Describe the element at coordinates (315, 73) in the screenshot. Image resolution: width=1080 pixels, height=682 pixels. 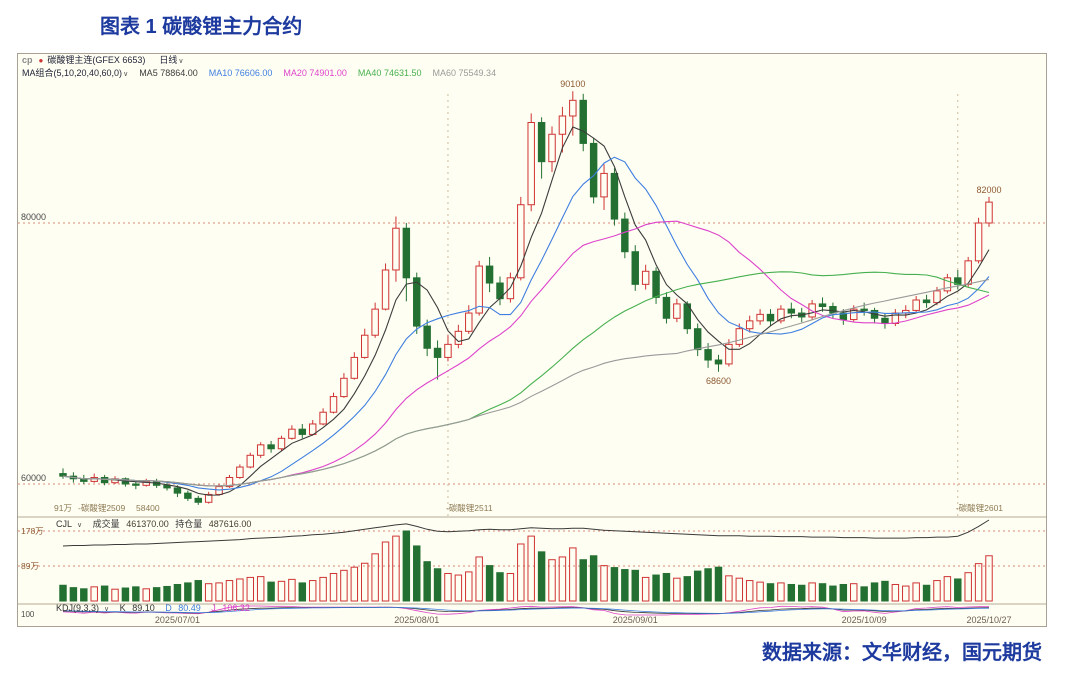
I see `ma20-legend: MA20 74901.00` at that location.